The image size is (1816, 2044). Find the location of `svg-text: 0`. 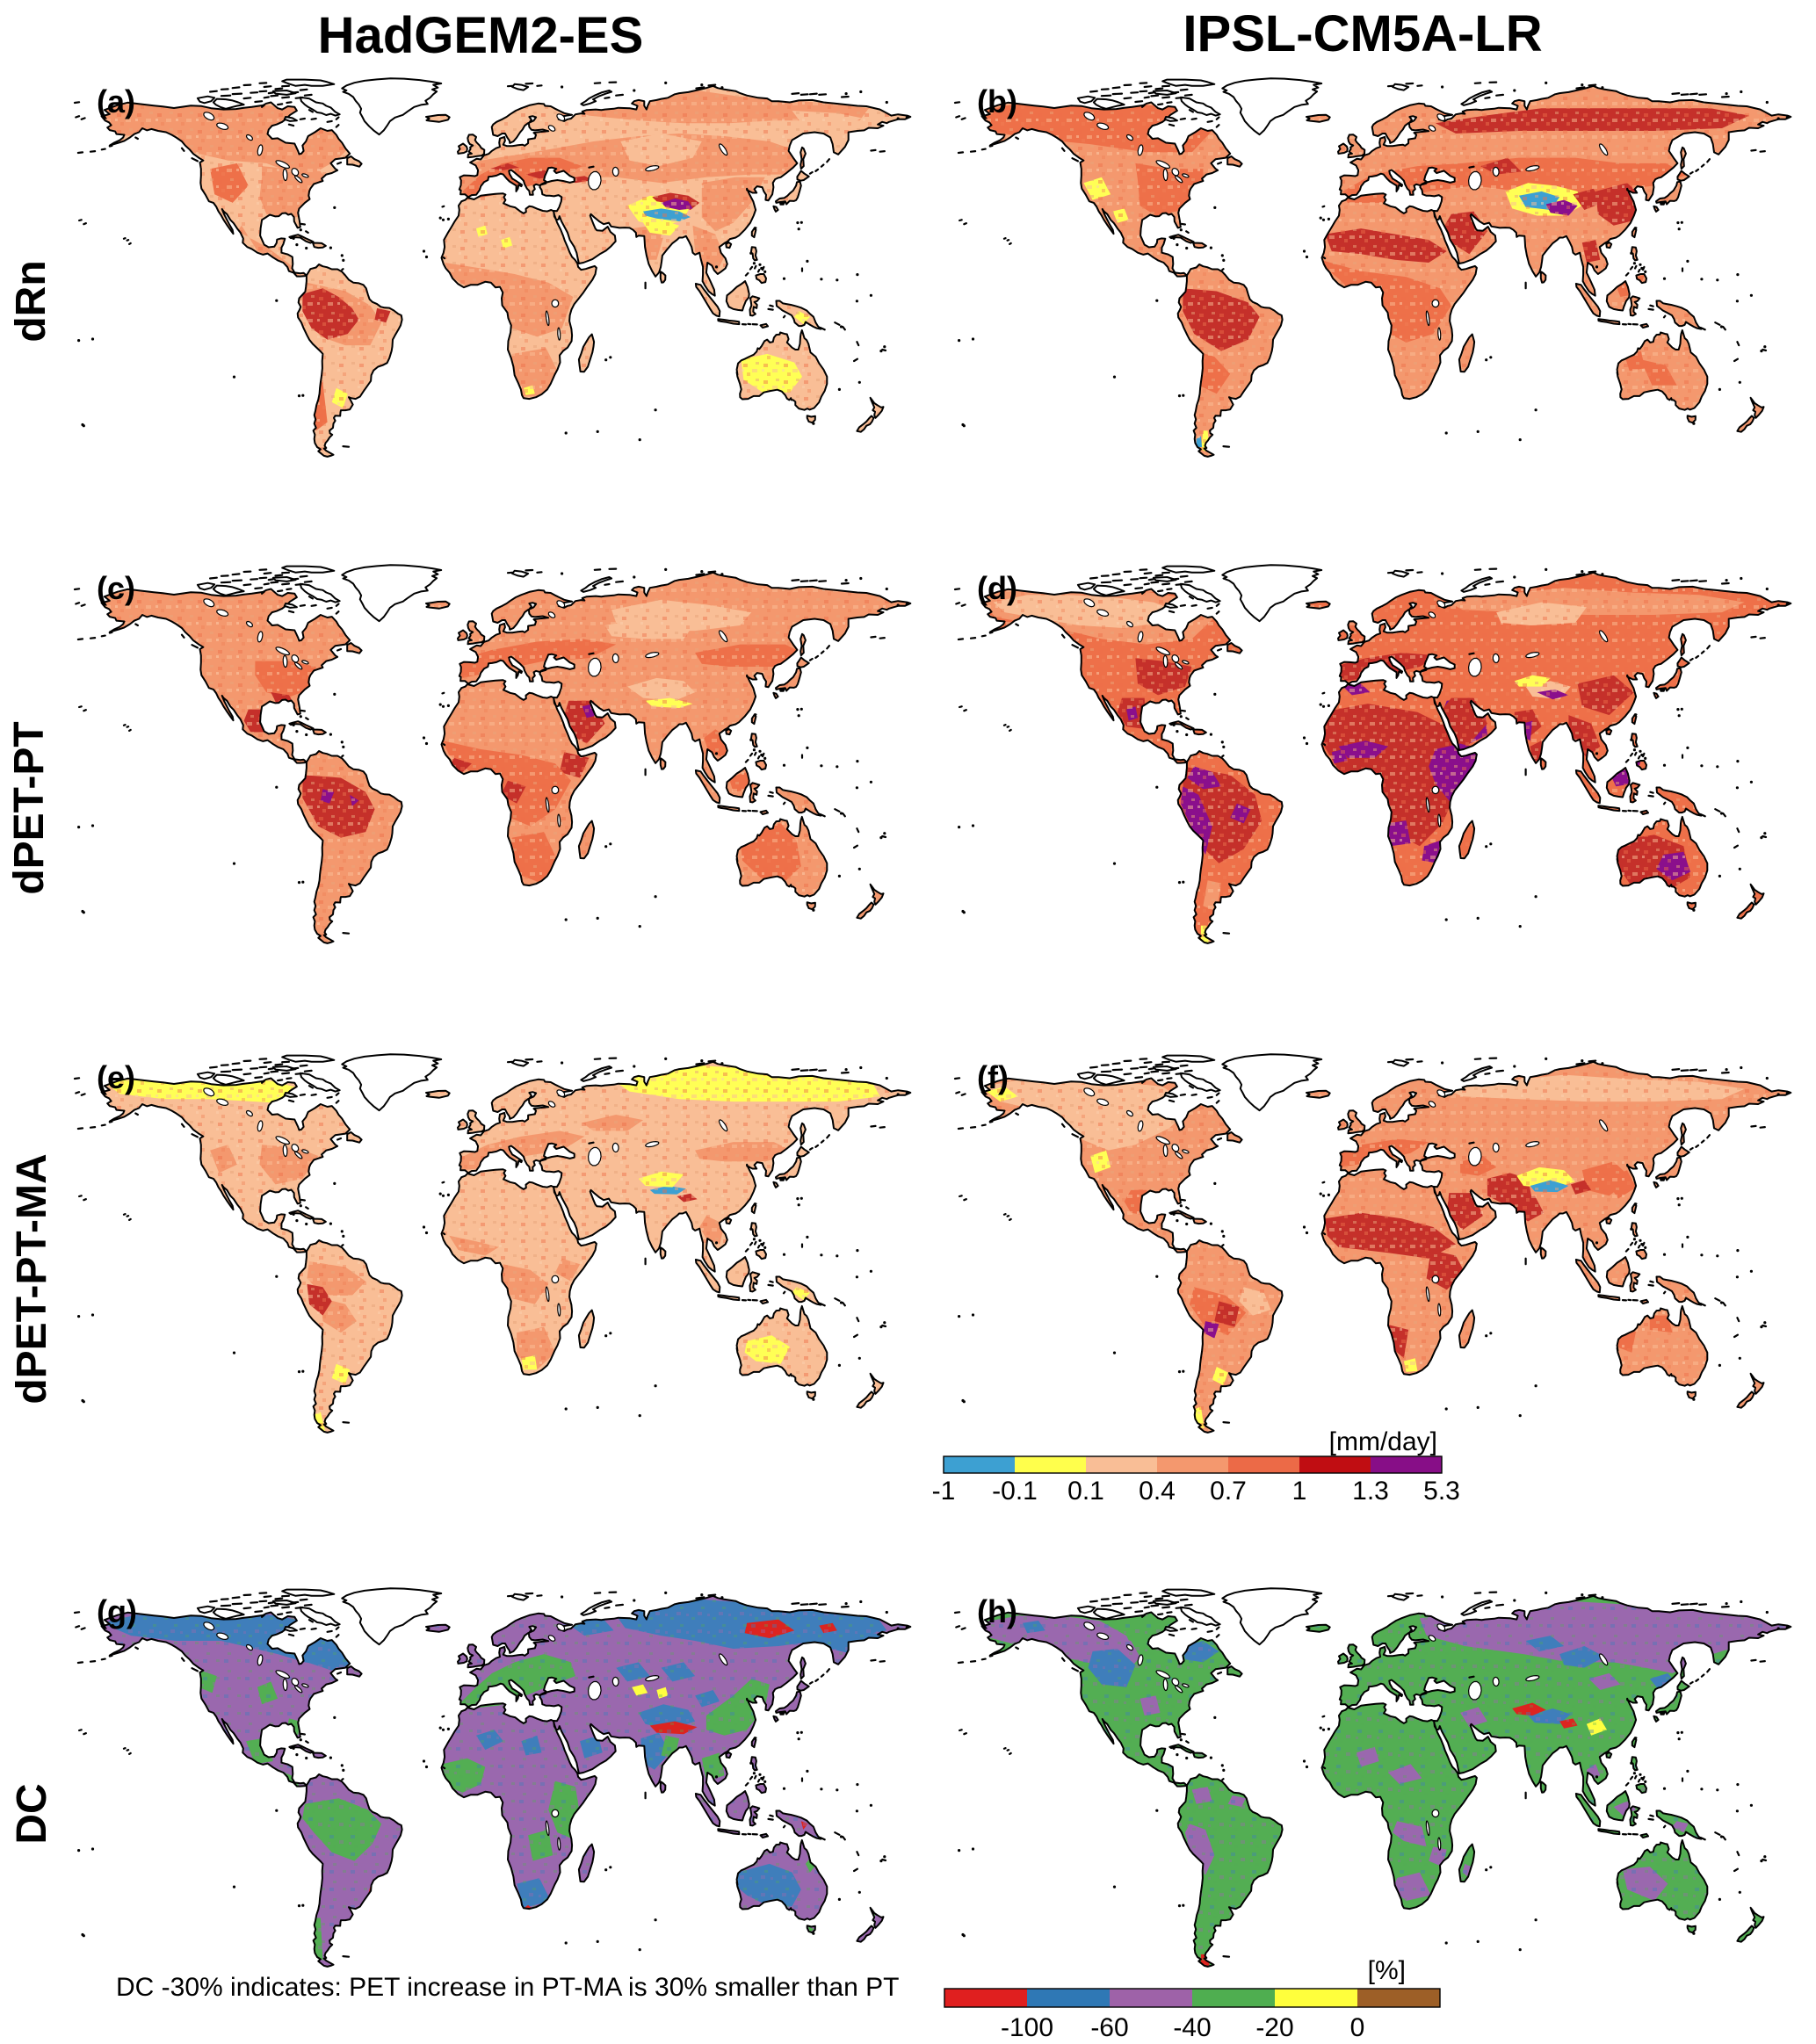

svg-text: 0 is located at coordinates (1357, 2027).